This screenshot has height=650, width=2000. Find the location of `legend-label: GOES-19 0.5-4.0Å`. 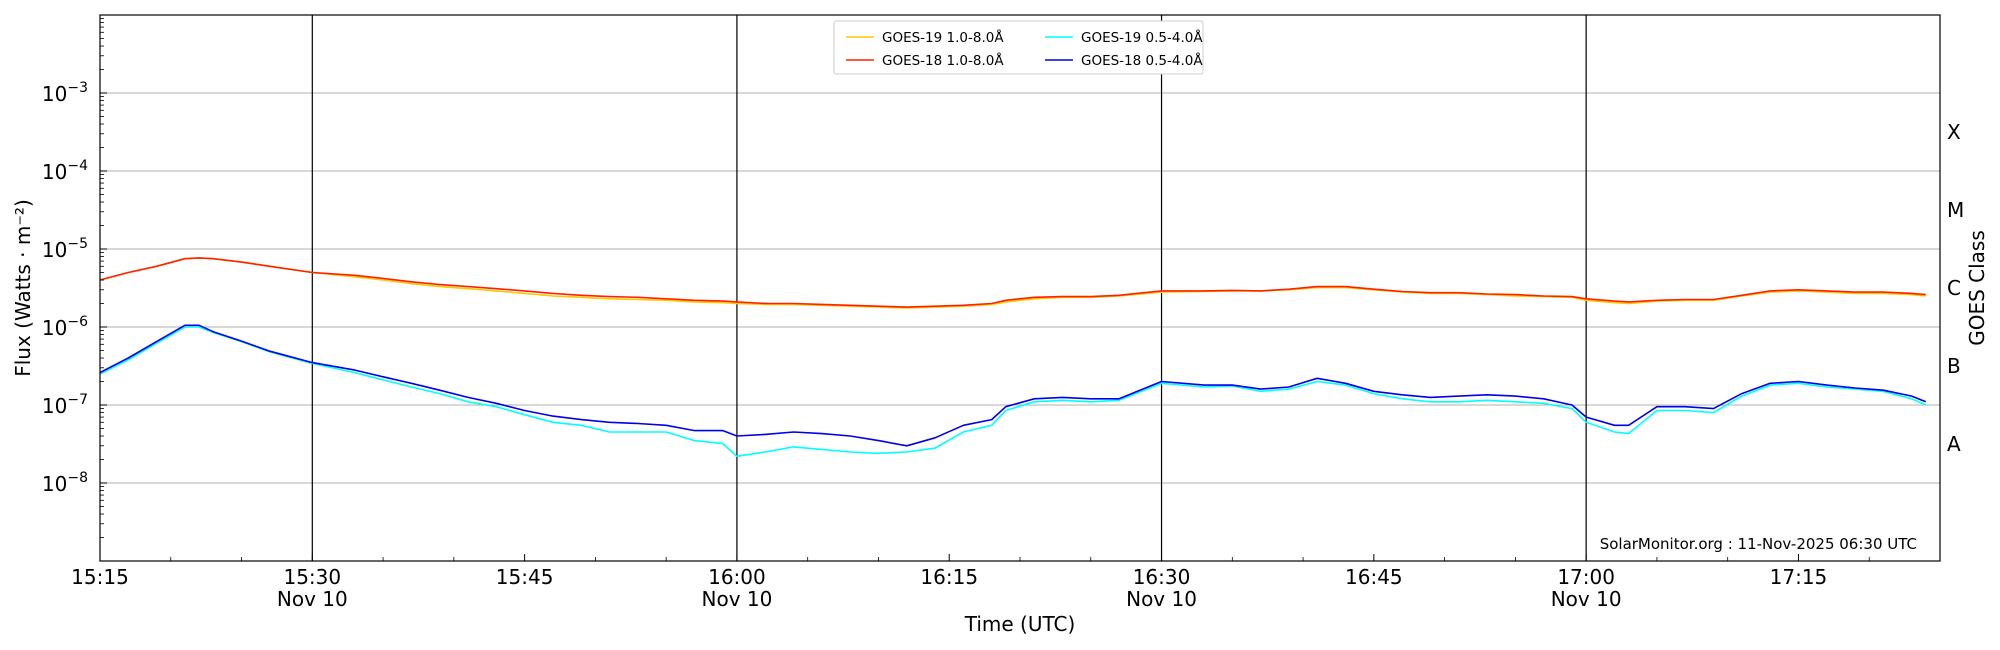

legend-label: GOES-19 0.5-4.0Å is located at coordinates (1142, 37).